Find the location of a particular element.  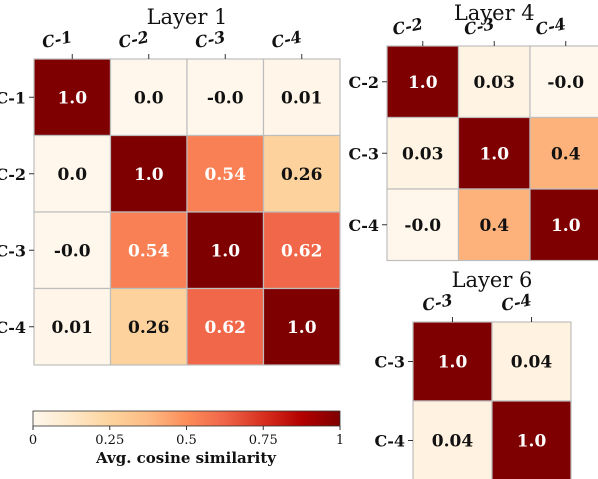

colorbar: 0 0.25 0.5 0.75 1 Avg. cosine similarity is located at coordinates (186, 438).